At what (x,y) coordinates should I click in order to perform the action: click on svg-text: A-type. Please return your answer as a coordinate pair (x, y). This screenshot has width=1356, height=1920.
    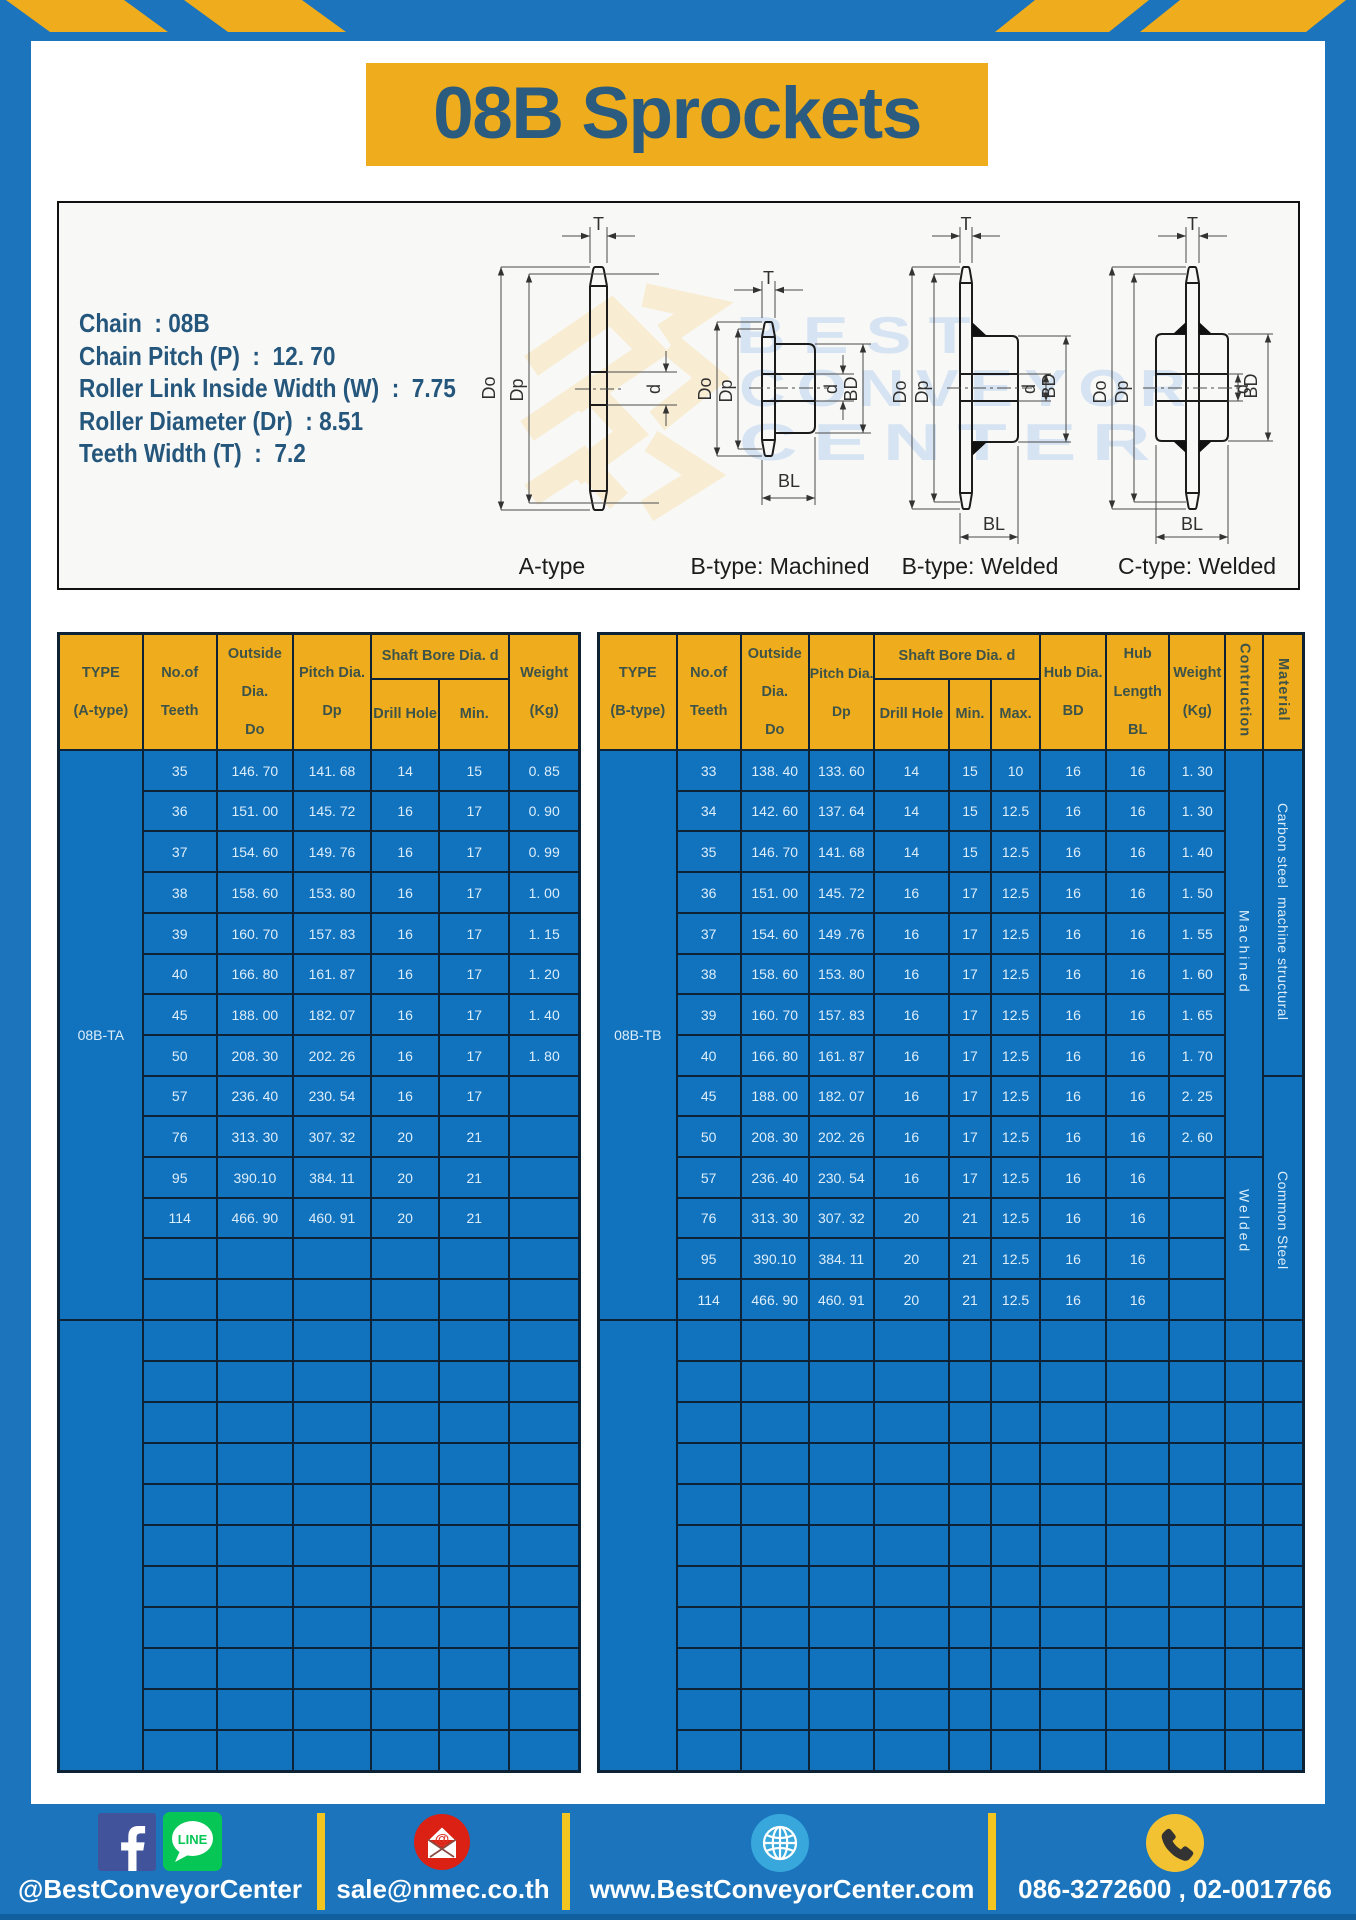
    Looking at the image, I should click on (552, 566).